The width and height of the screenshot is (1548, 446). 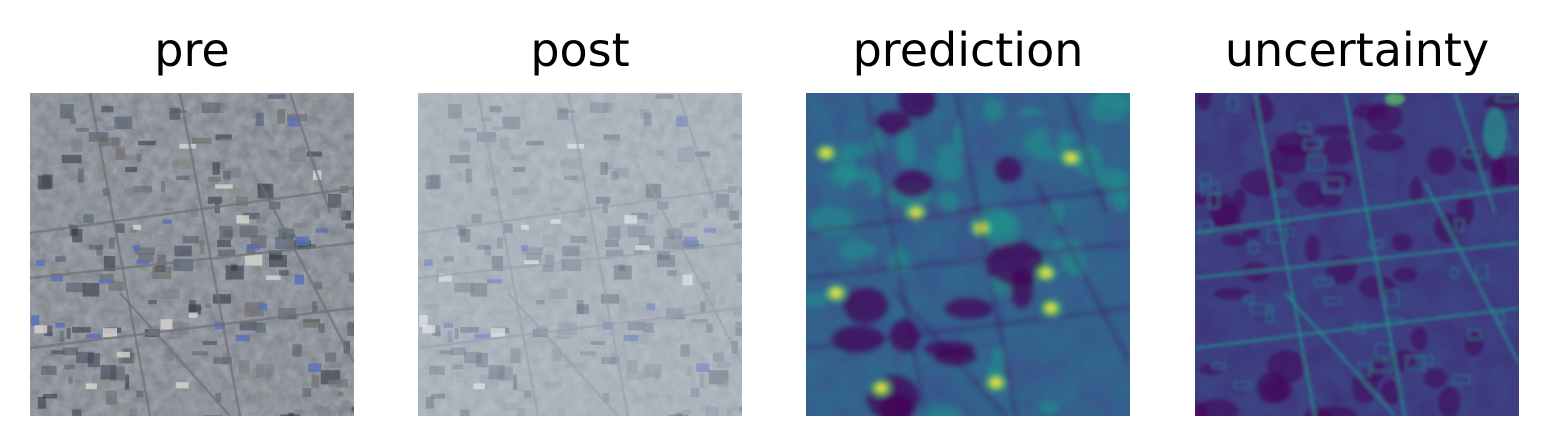 What do you see at coordinates (1357, 50) in the screenshot?
I see `panel-title-uncertainty: uncertainty` at bounding box center [1357, 50].